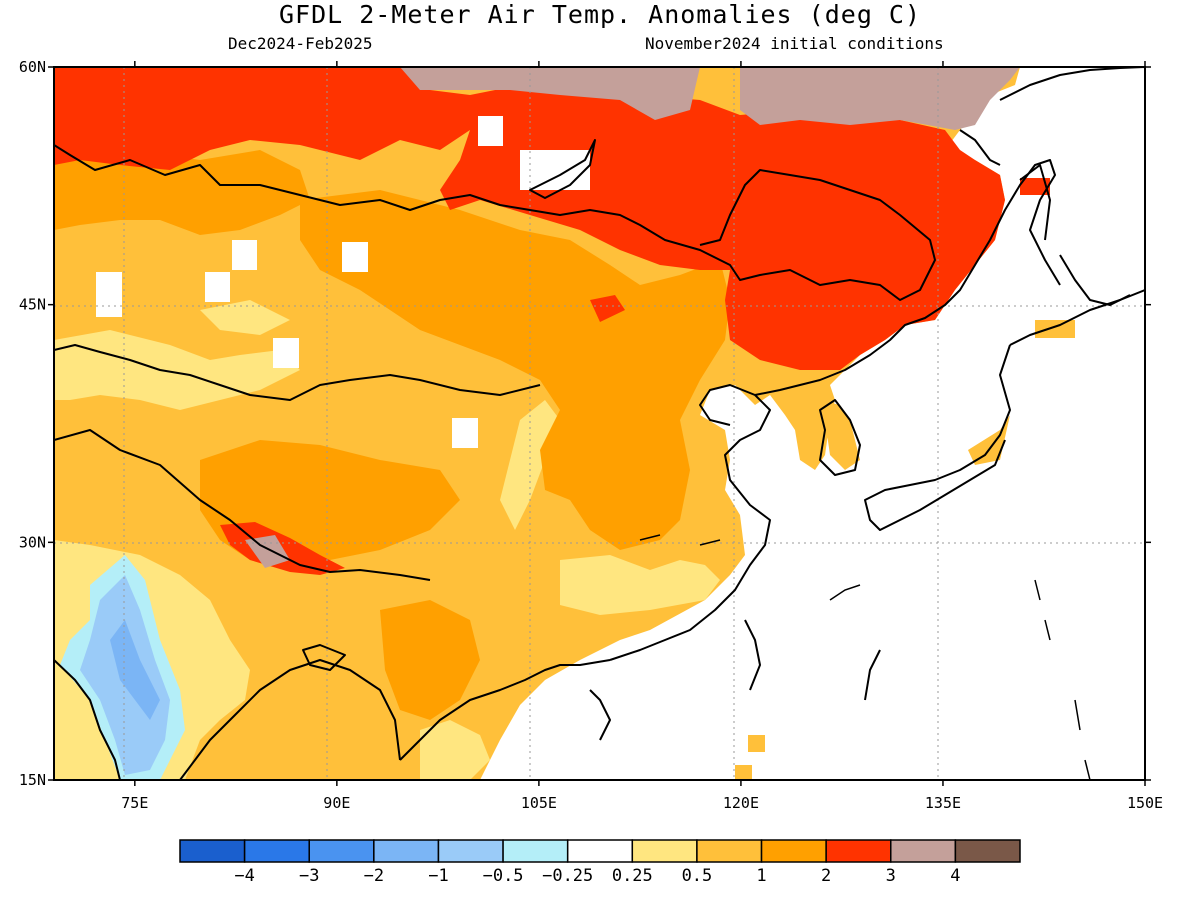  I want to click on colorbar-label: 0.25, so click(632, 876).